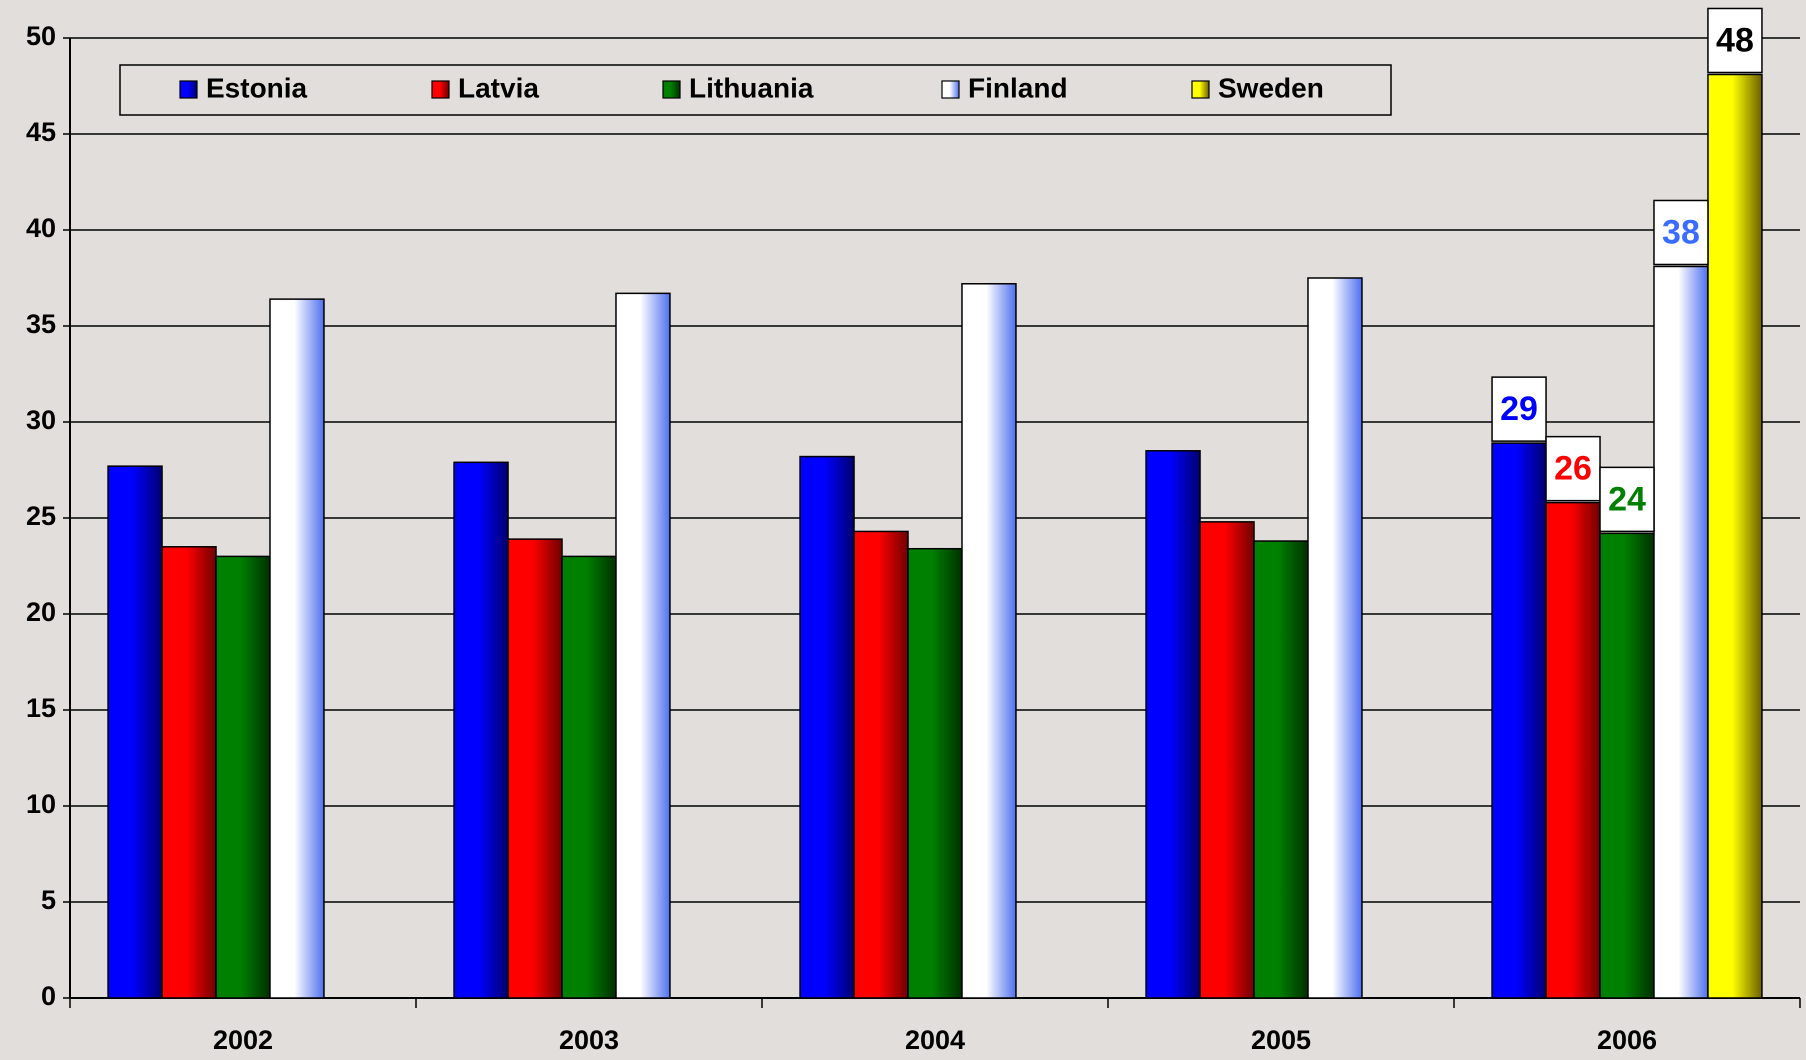 This screenshot has height=1060, width=1806. Describe the element at coordinates (41, 324) in the screenshot. I see `y-tick-label: 35` at that location.